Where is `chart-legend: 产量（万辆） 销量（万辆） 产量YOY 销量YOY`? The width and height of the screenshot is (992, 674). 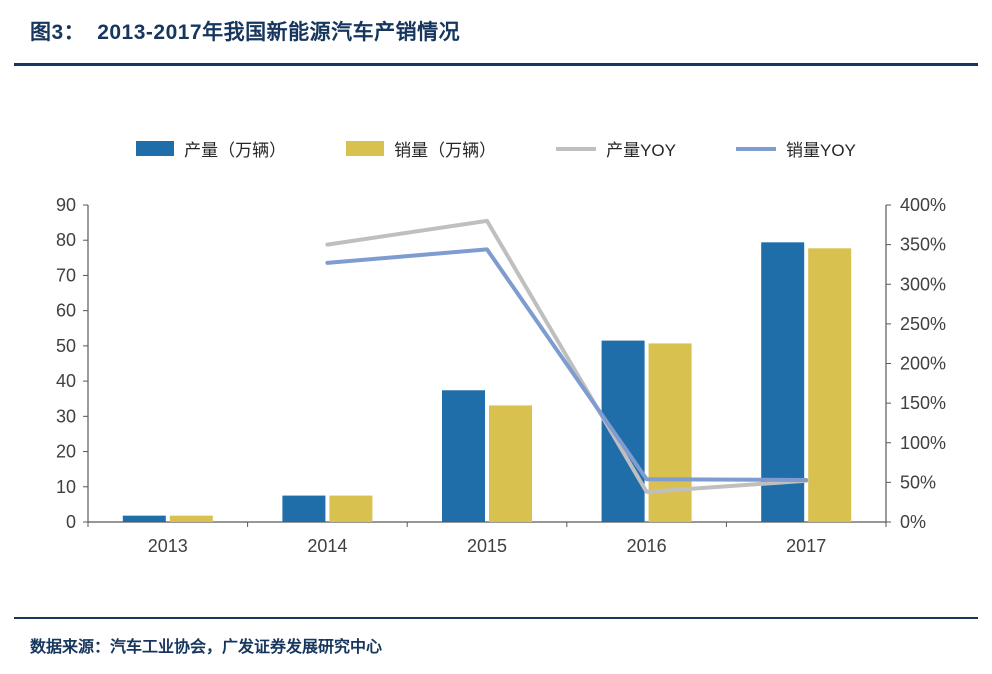 chart-legend: 产量（万辆） 销量（万辆） 产量YOY 销量YOY is located at coordinates (496, 148).